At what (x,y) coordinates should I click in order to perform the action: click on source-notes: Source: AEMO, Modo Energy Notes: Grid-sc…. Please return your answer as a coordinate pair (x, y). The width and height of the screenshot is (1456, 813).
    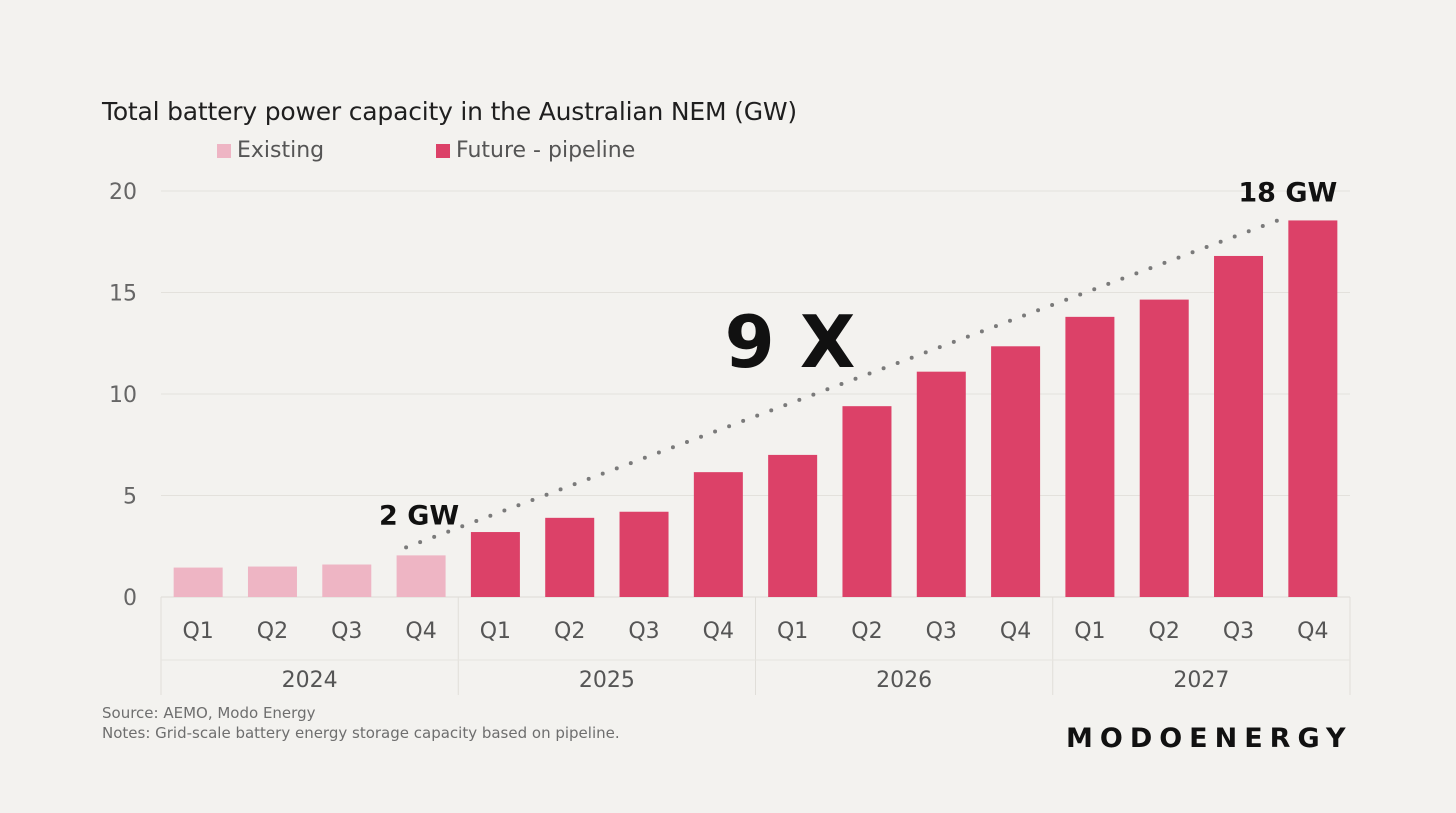
    Looking at the image, I should click on (361, 723).